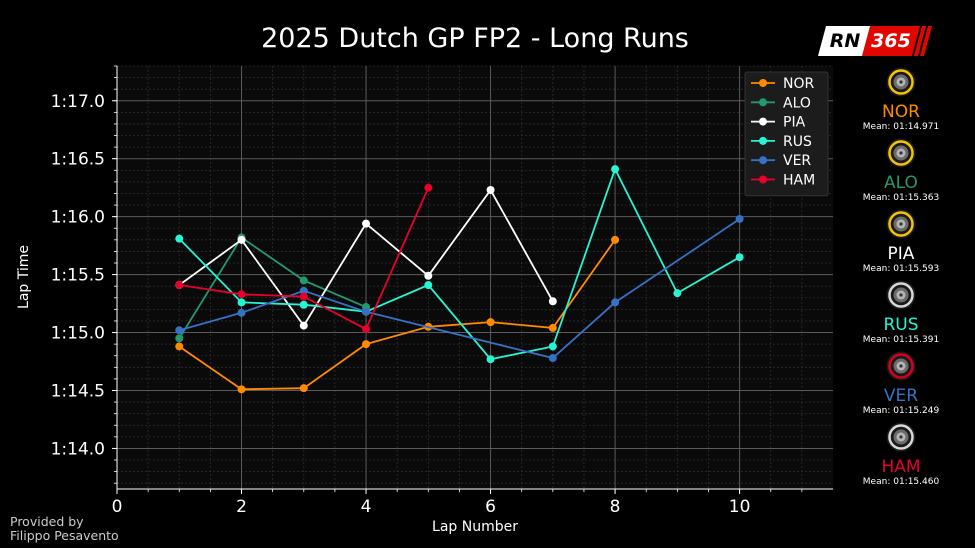 The height and width of the screenshot is (548, 975). Describe the element at coordinates (901, 482) in the screenshot. I see `driver-mean-time: Mean: 01:15.460` at that location.